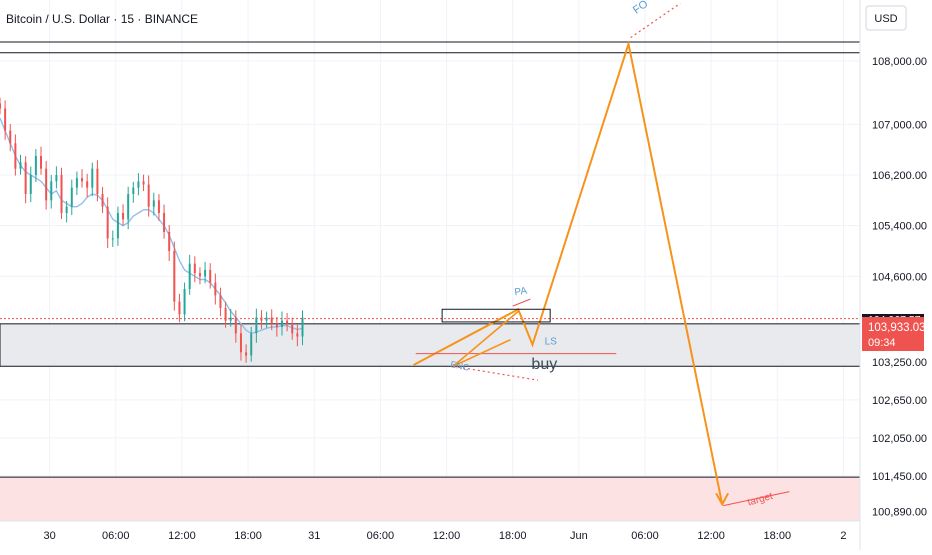  What do you see at coordinates (899, 512) in the screenshot?
I see `price-tick-label: 100,890.00` at bounding box center [899, 512].